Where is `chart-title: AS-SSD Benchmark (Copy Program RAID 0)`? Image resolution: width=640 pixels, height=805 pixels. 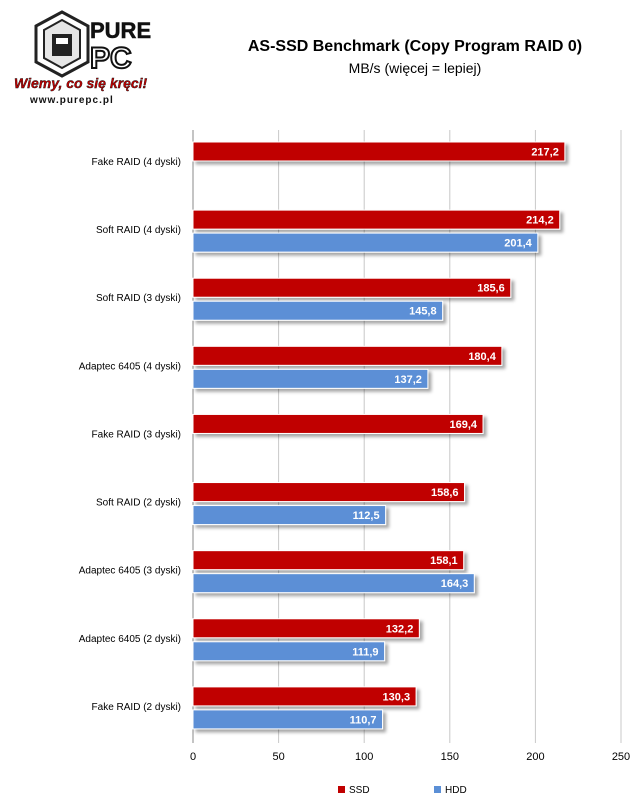 chart-title: AS-SSD Benchmark (Copy Program RAID 0) is located at coordinates (415, 46).